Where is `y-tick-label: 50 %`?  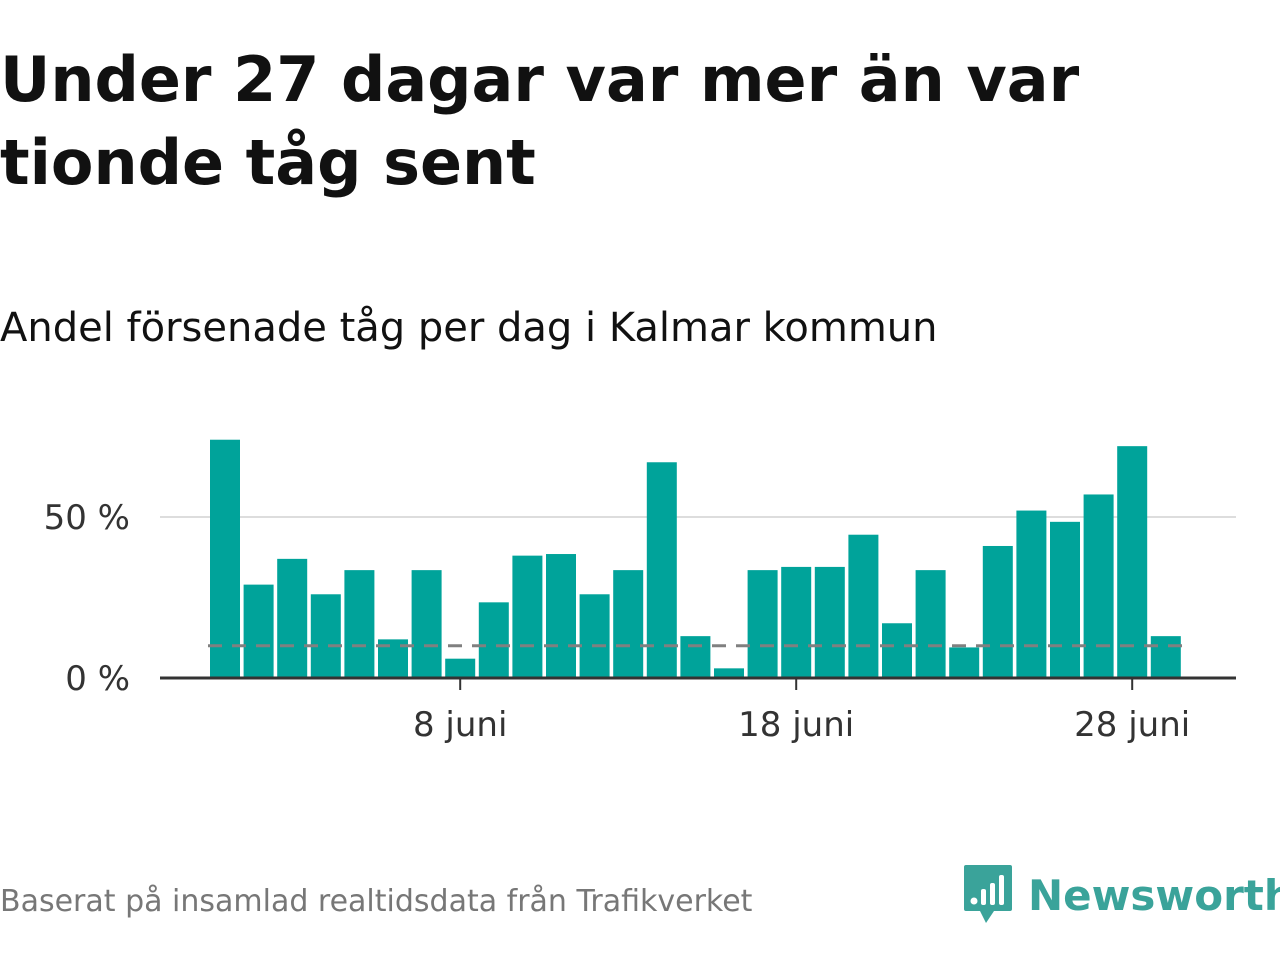
y-tick-label: 50 % is located at coordinates (87, 518).